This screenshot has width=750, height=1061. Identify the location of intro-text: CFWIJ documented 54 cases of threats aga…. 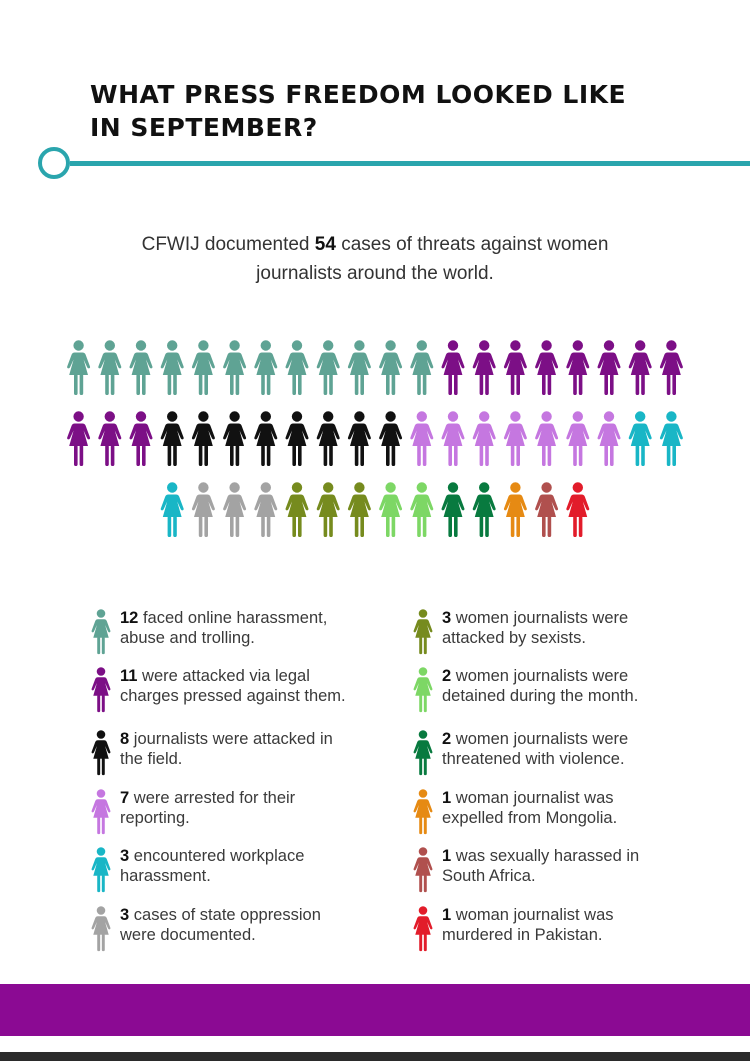
(375, 259).